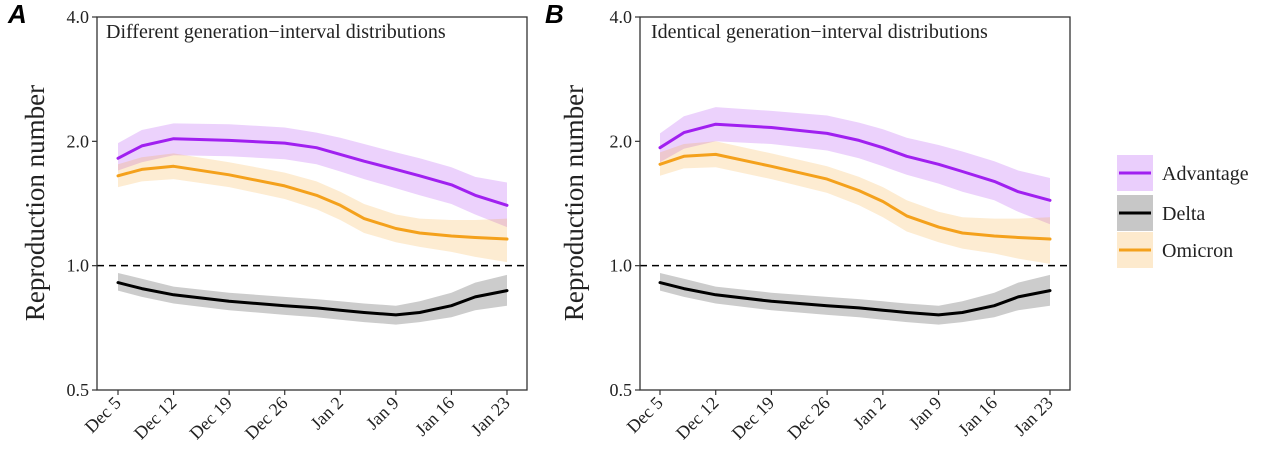 This screenshot has height=468, width=1280. I want to click on legend-item-omicron: Omicron, so click(1175, 250).